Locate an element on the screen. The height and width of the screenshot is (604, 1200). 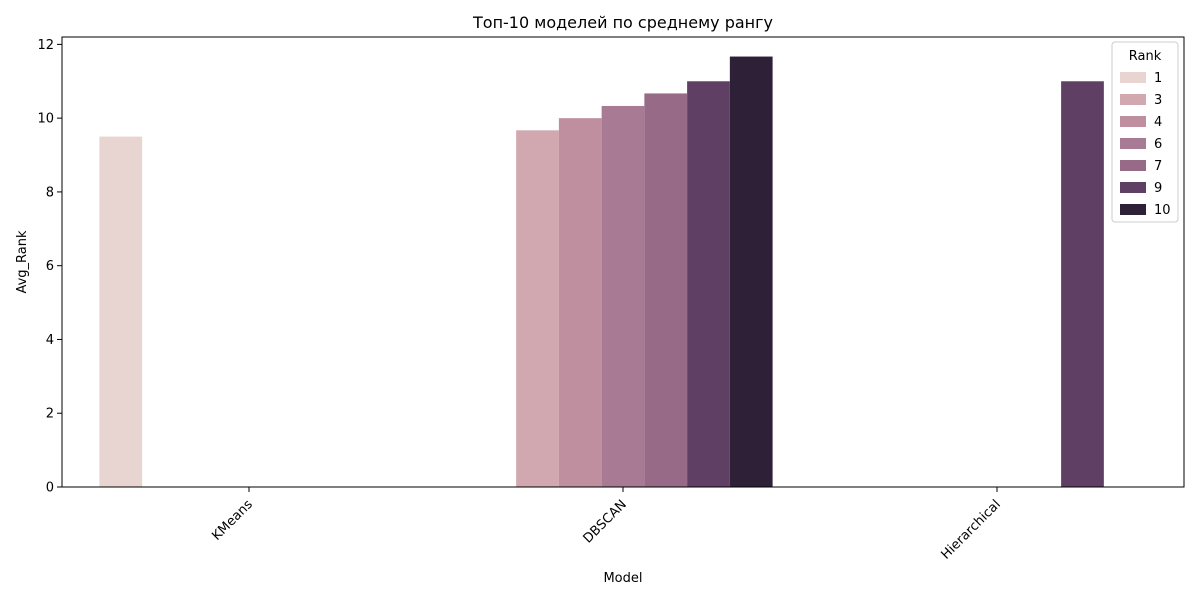
legend: Rank 1 3 4 6 7 9 10 is located at coordinates (1145, 132).